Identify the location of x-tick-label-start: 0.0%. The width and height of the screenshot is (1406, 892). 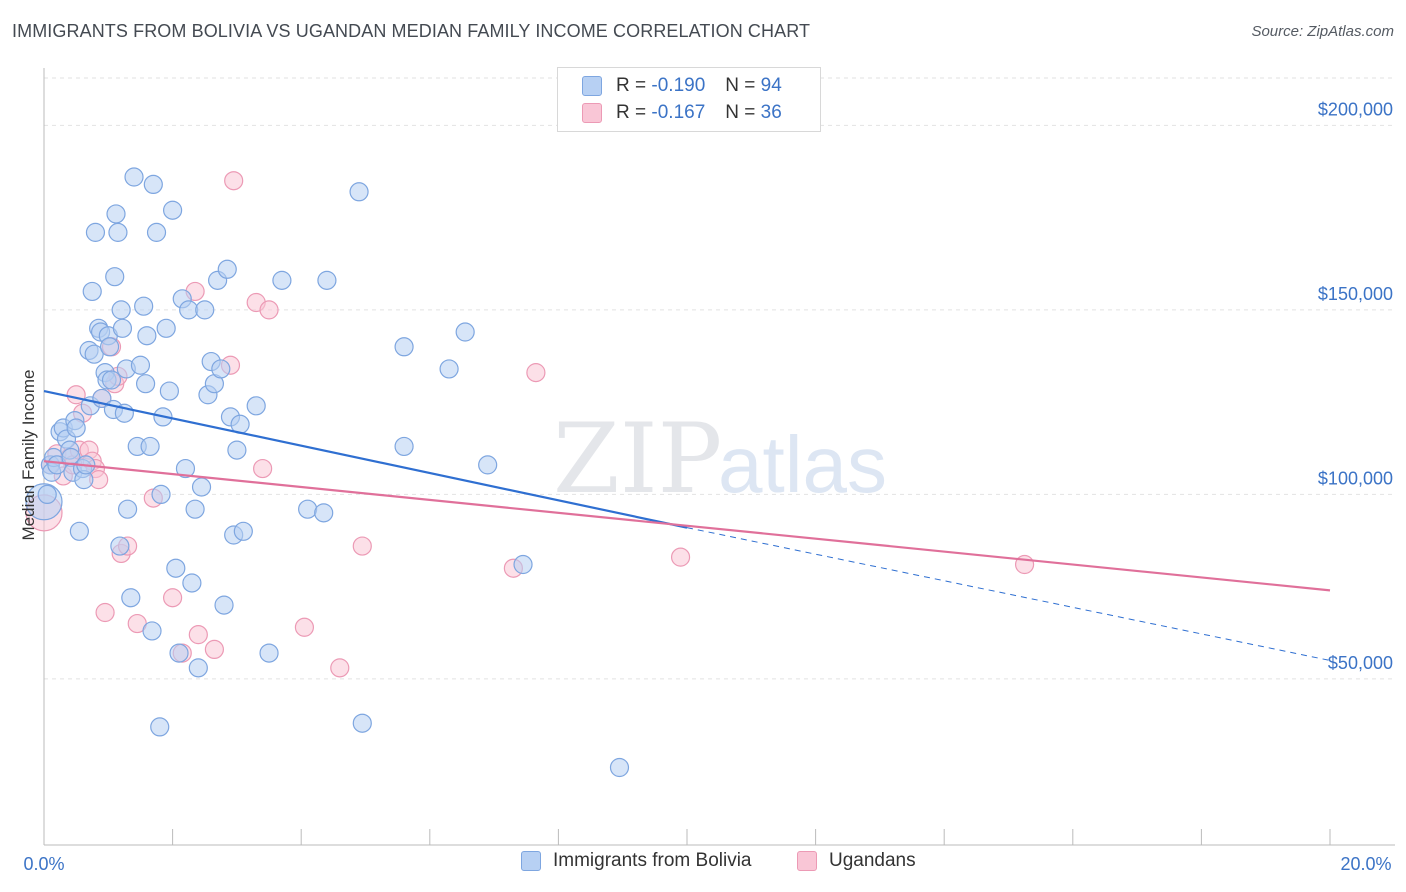
(43, 864).